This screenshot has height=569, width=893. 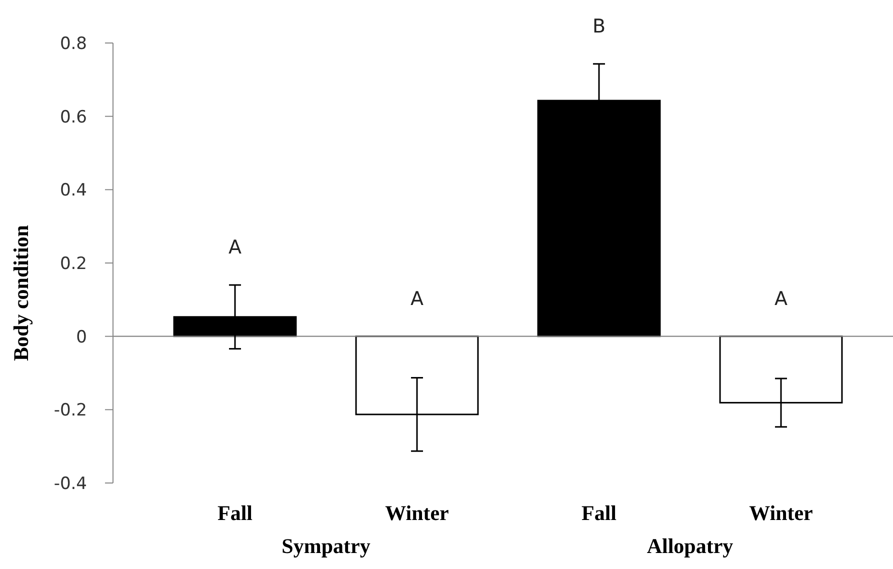 What do you see at coordinates (73, 190) in the screenshot?
I see `y-tick-label: 0.4` at bounding box center [73, 190].